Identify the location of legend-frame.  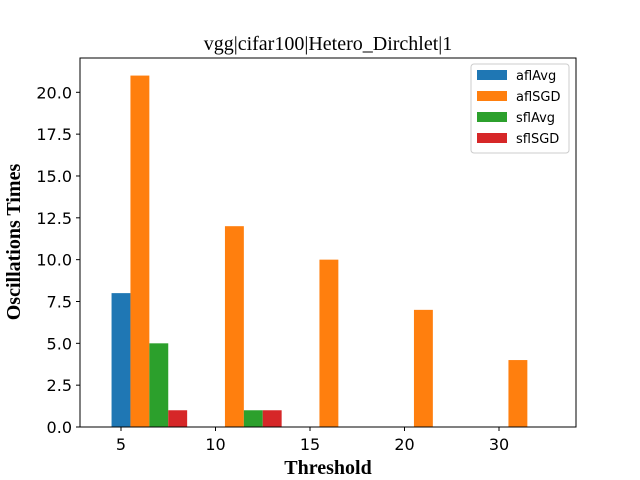
(520, 108).